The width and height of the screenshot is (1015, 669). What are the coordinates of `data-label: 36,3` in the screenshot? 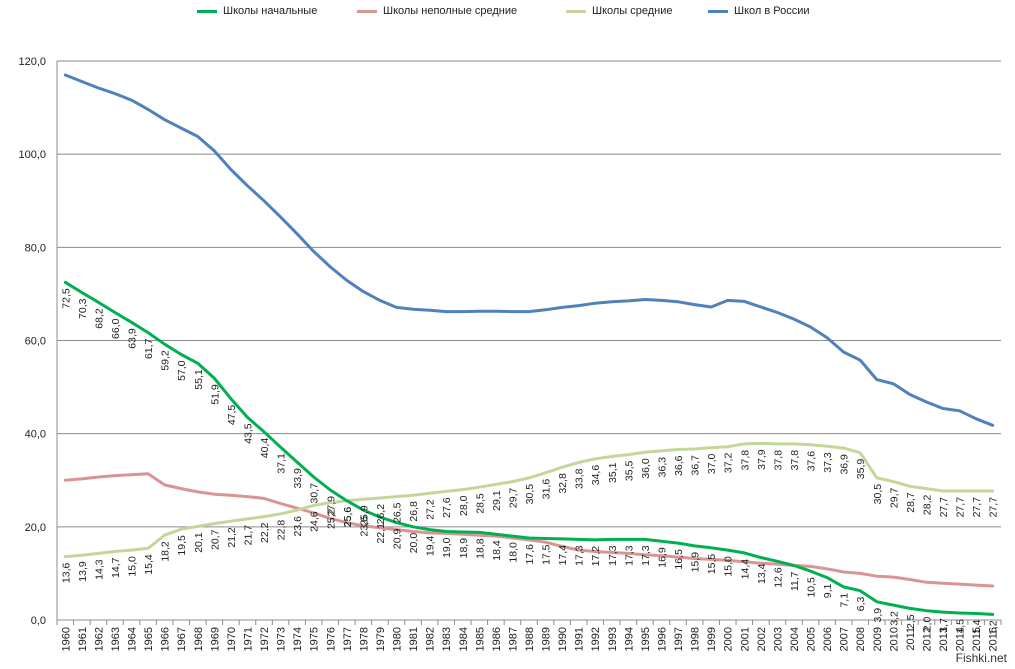 It's located at (662, 467).